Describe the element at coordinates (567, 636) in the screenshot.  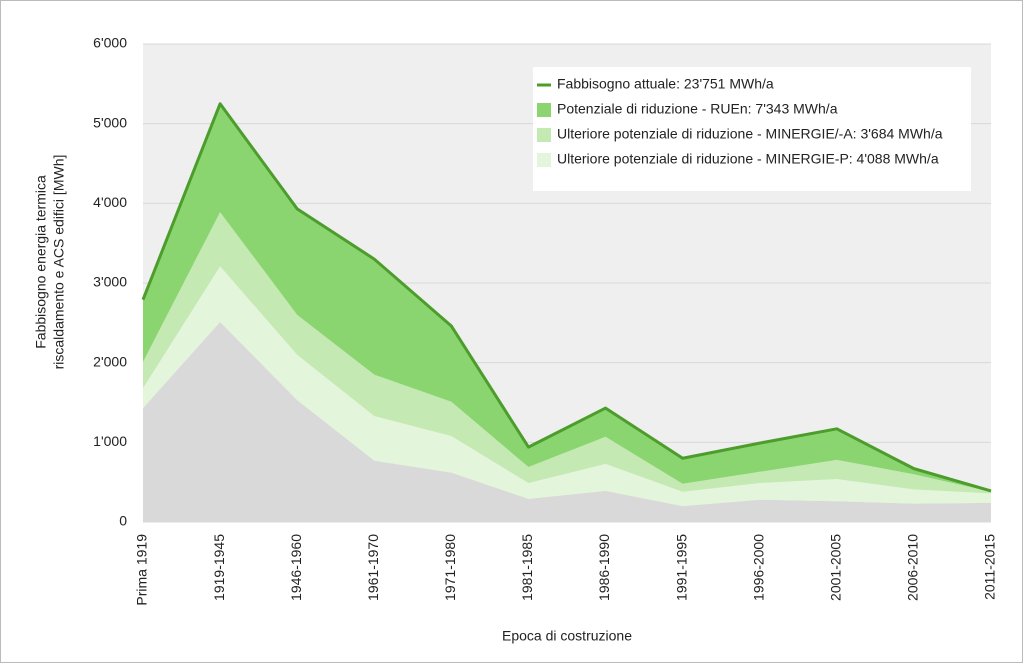
I see `x-axis-title: Epoca di costruzione` at that location.